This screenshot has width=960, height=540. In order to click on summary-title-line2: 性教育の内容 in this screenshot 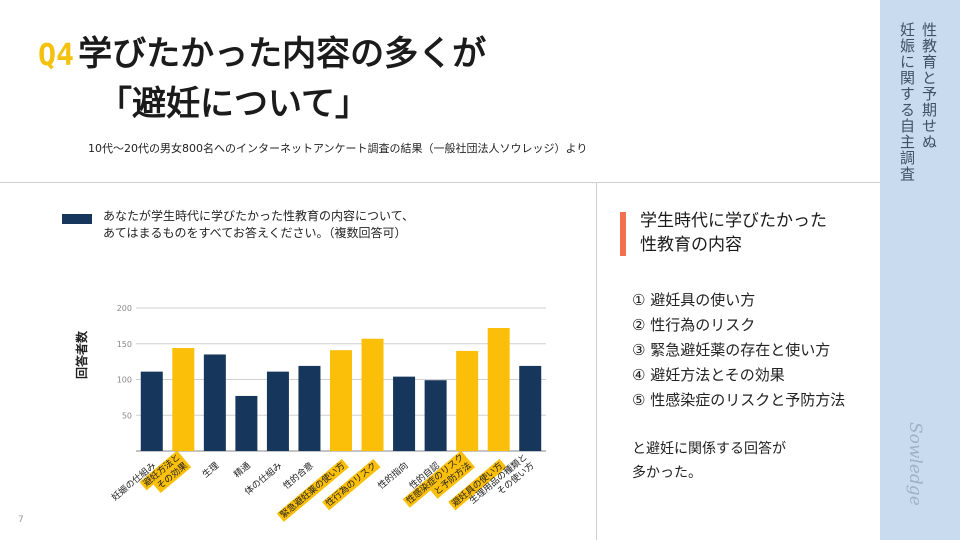, I will do `click(691, 245)`.